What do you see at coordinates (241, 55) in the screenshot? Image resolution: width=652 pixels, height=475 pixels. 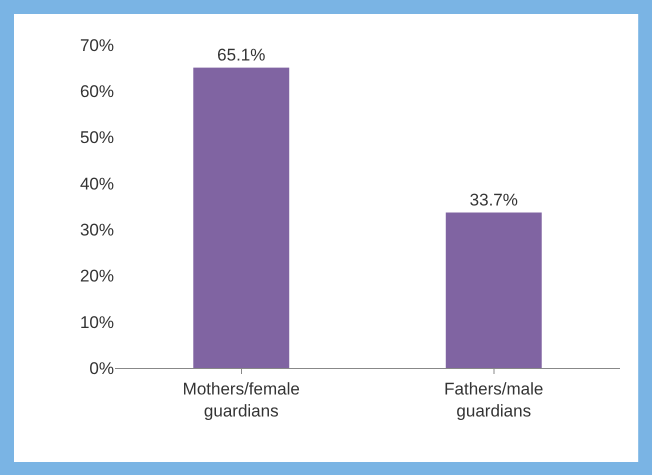 I see `data-label: 65.1%` at bounding box center [241, 55].